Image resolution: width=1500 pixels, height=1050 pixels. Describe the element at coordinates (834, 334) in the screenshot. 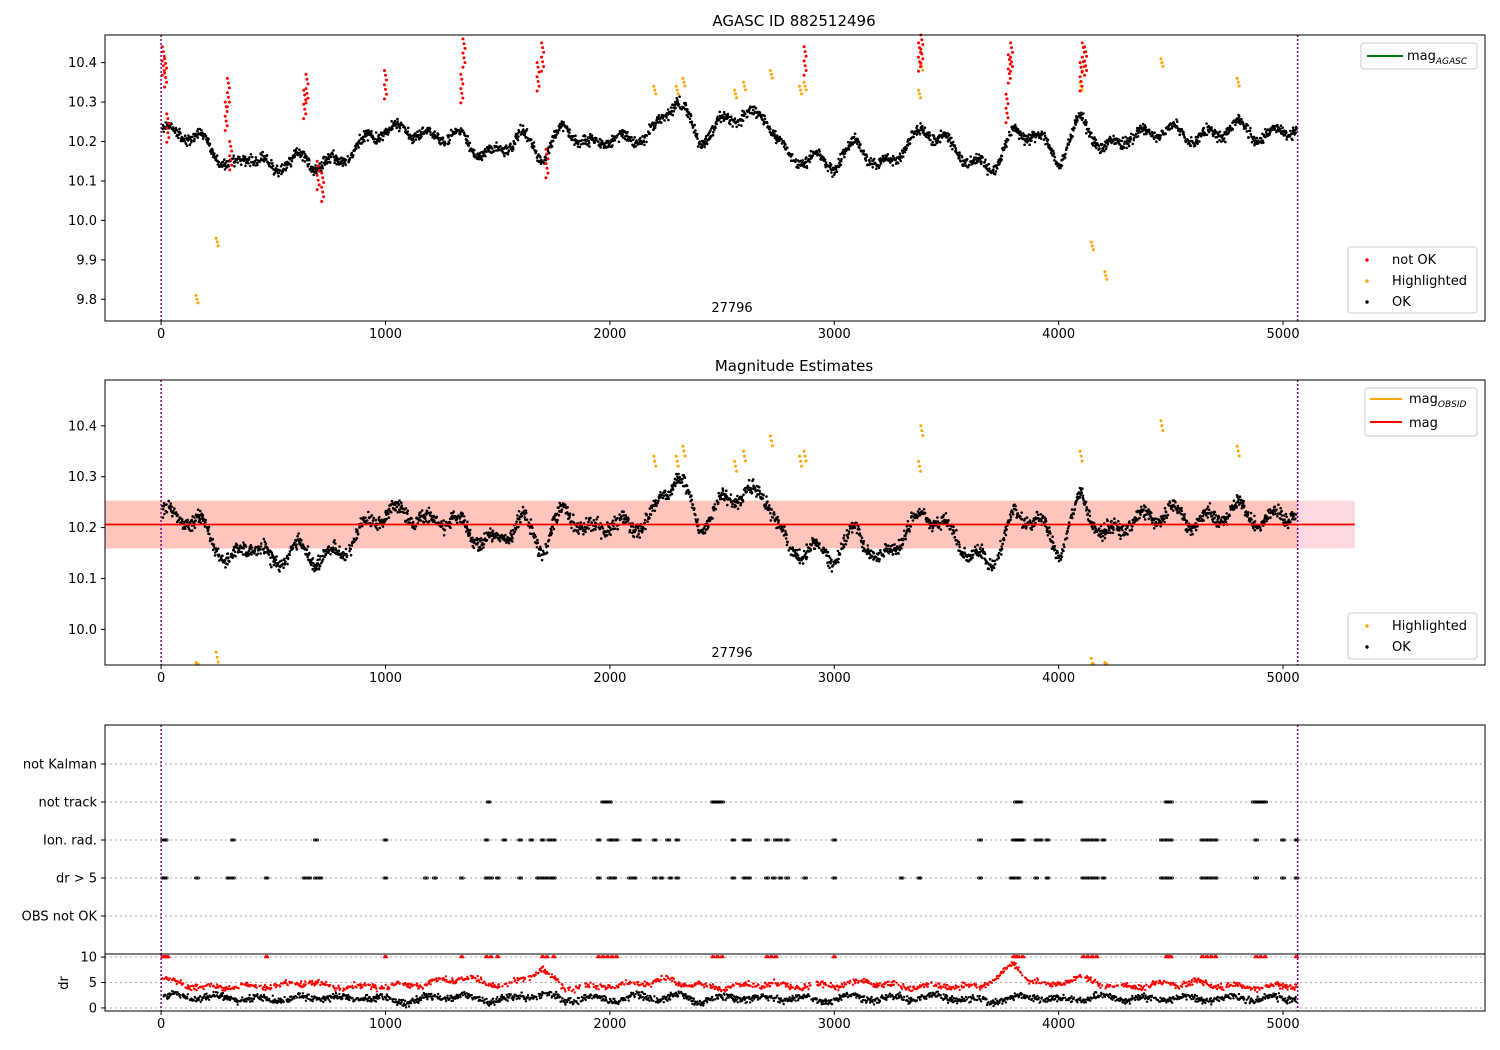

I see `x-tick-label: 3000` at that location.